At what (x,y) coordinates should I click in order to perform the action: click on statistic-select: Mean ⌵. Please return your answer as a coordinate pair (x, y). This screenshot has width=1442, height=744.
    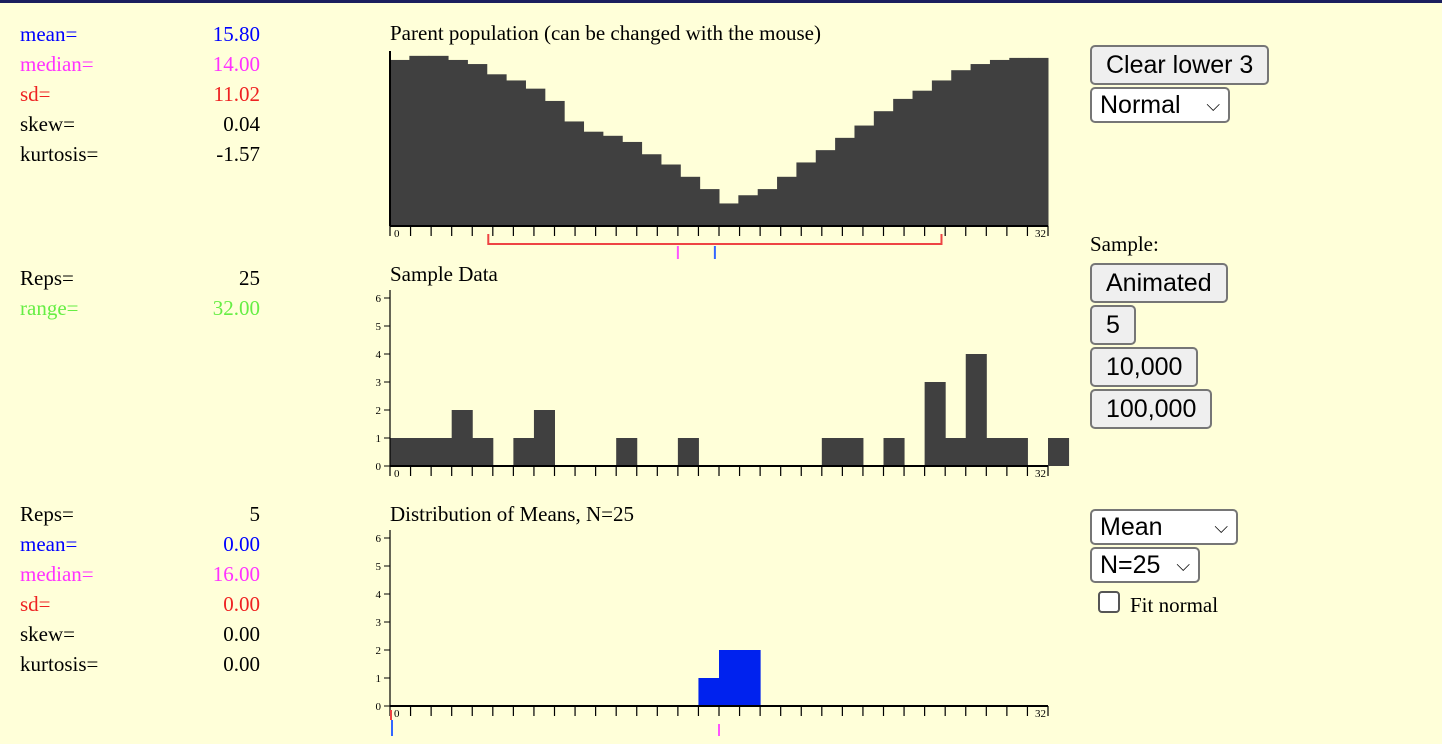
    Looking at the image, I should click on (1164, 527).